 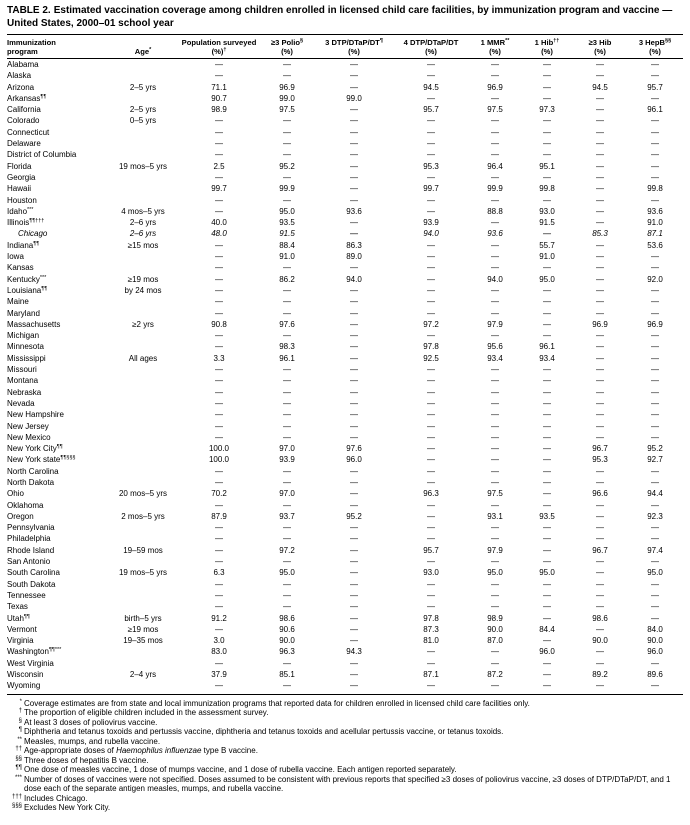 I want to click on column-header-dtp-3: 3 DTP/DTaP/DT¶ (%), so click(x=354, y=47).